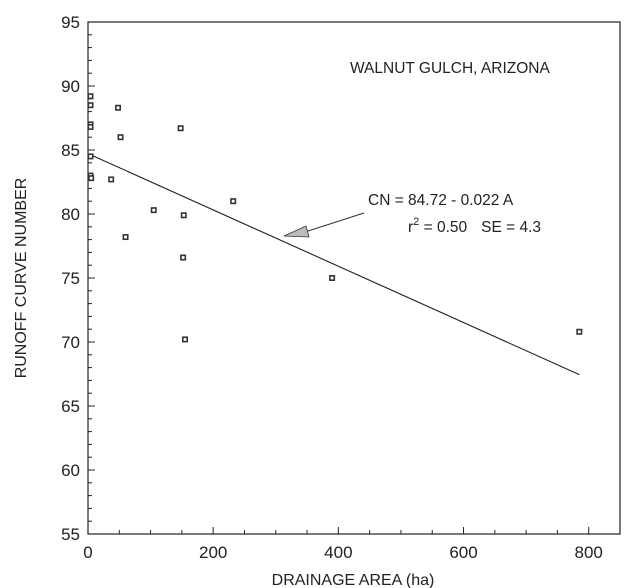  What do you see at coordinates (353, 580) in the screenshot?
I see `x-axis-title: DRAINAGE AREA (ha)` at bounding box center [353, 580].